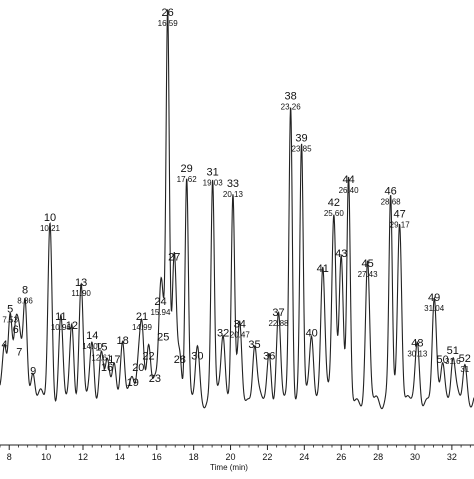 The width and height of the screenshot is (474, 479). What do you see at coordinates (443, 360) in the screenshot?
I see `peak-label: 50` at bounding box center [443, 360].